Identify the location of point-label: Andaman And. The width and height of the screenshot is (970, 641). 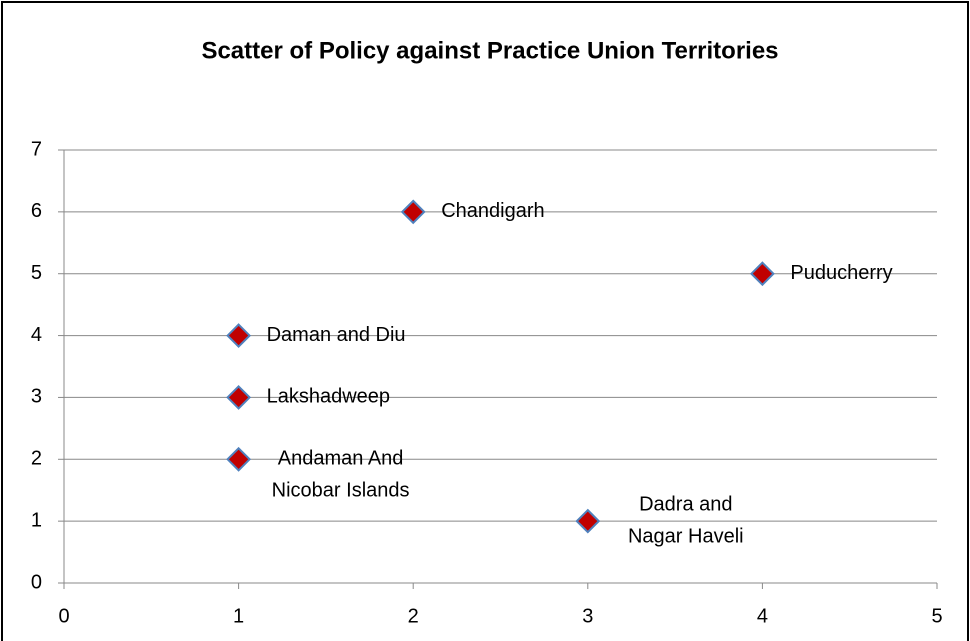
(341, 459).